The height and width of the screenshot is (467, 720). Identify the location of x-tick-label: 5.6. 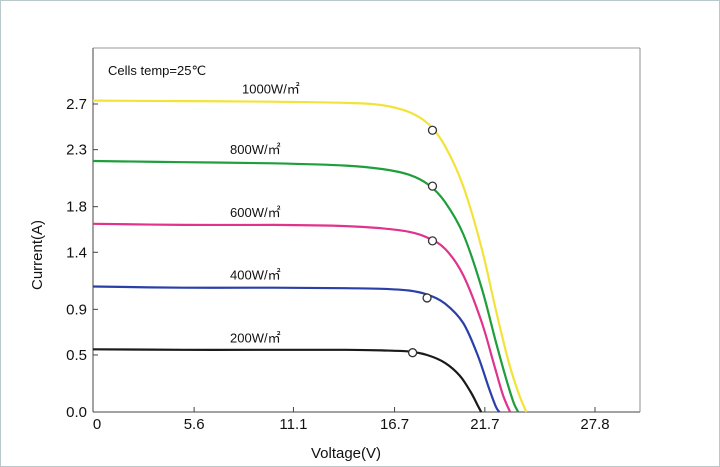
(194, 424).